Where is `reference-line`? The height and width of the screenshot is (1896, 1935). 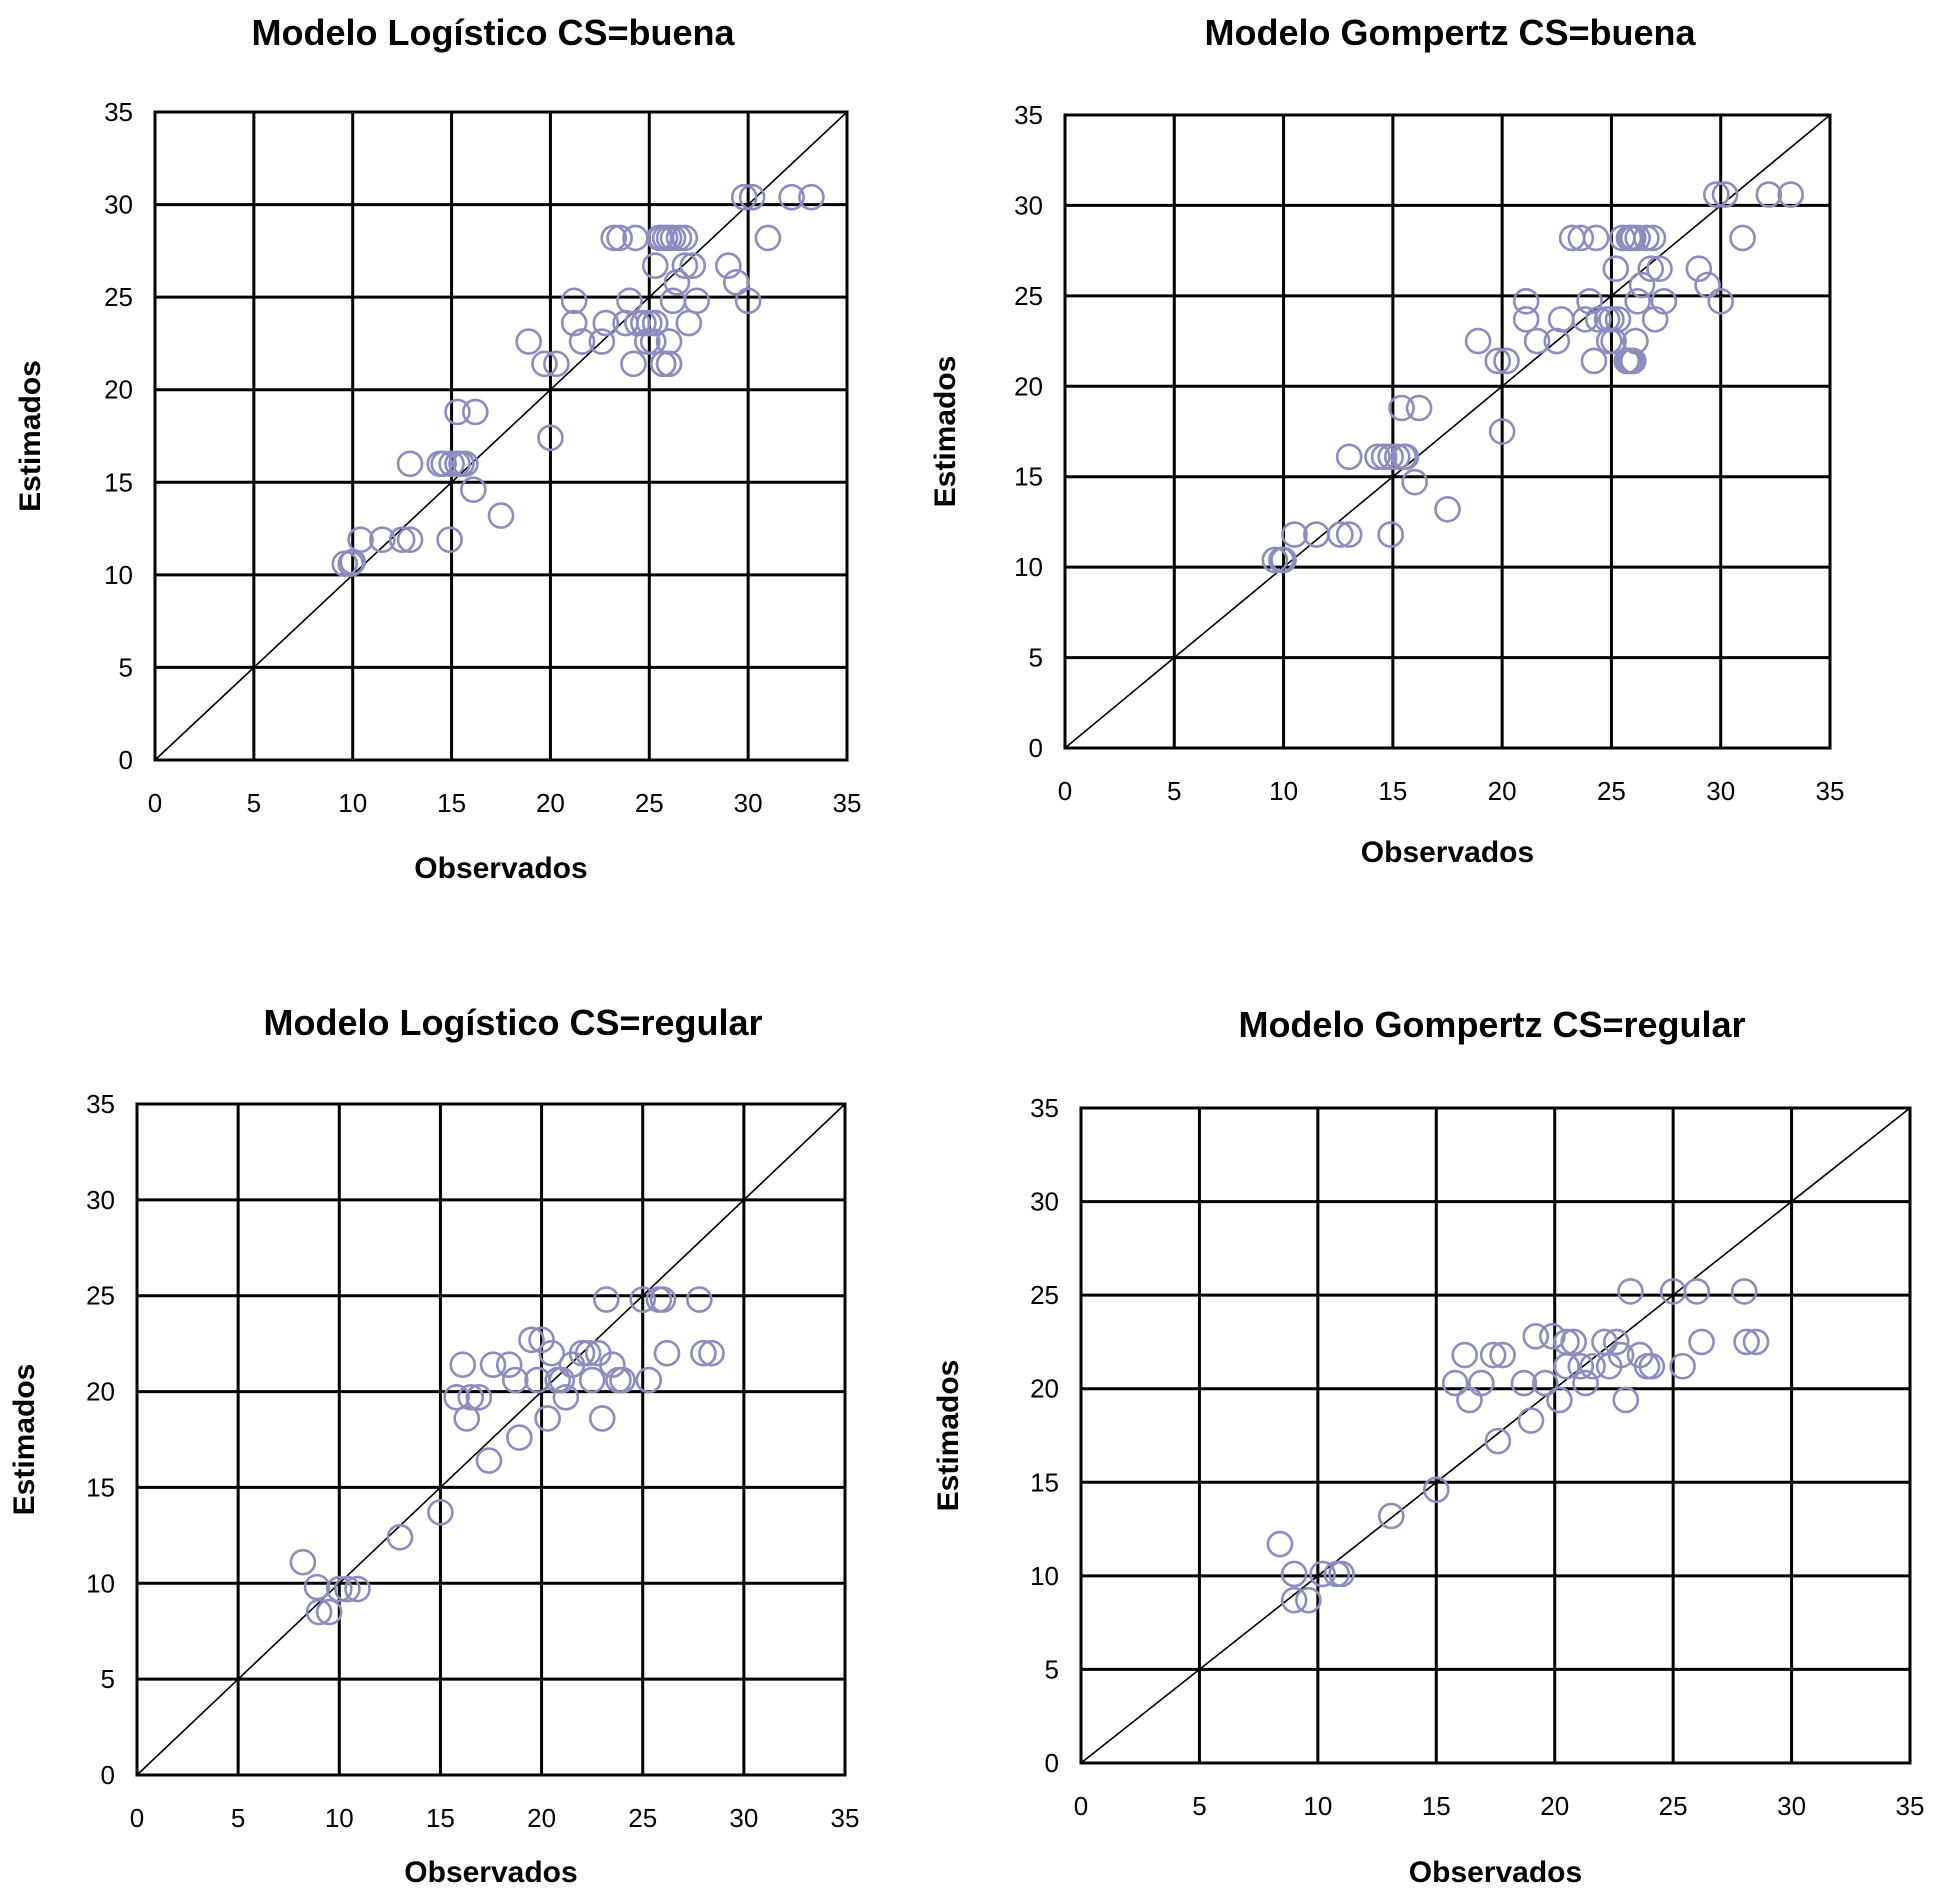 reference-line is located at coordinates (491, 1439).